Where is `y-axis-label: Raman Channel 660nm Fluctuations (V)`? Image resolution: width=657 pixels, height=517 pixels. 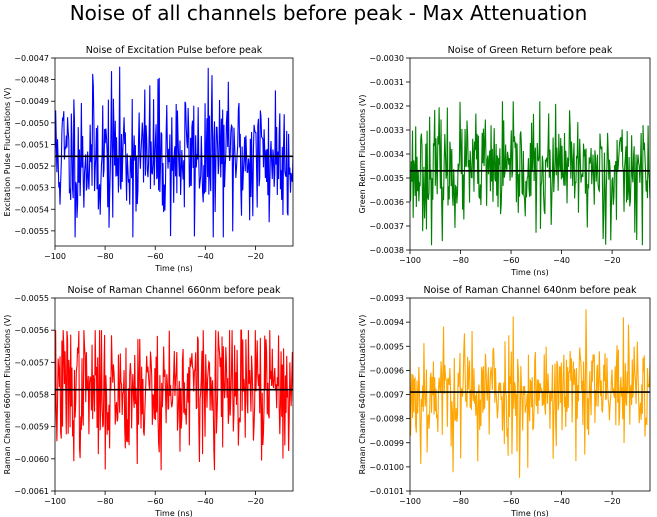
y-axis-label: Raman Channel 660nm Fluctuations (V) is located at coordinates (7, 395).